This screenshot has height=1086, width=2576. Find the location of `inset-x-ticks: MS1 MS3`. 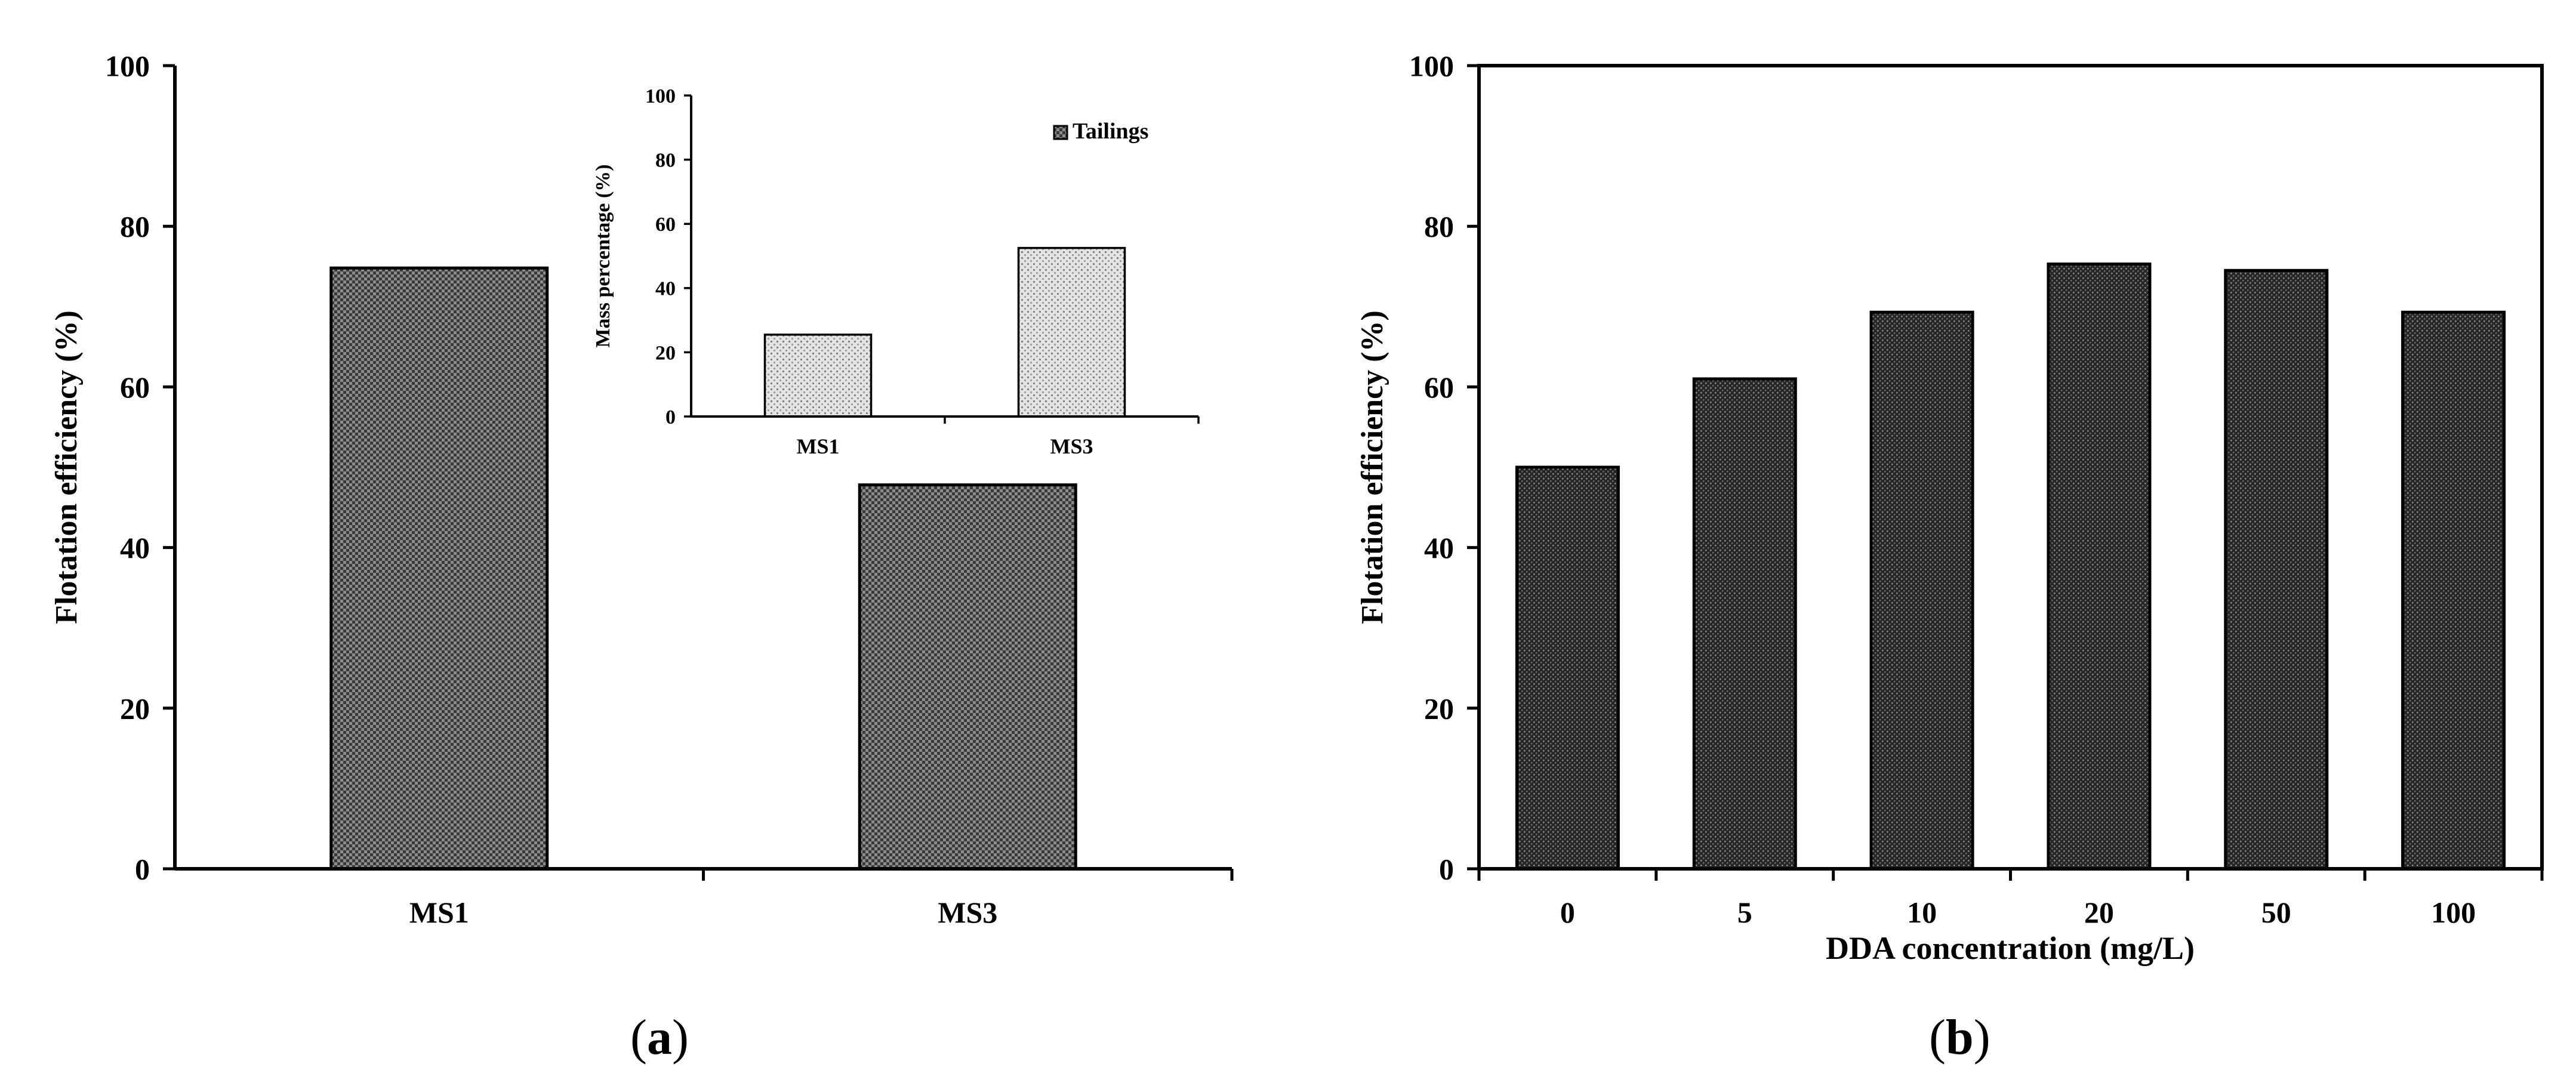

inset-x-ticks: MS1 MS3 is located at coordinates (998, 437).